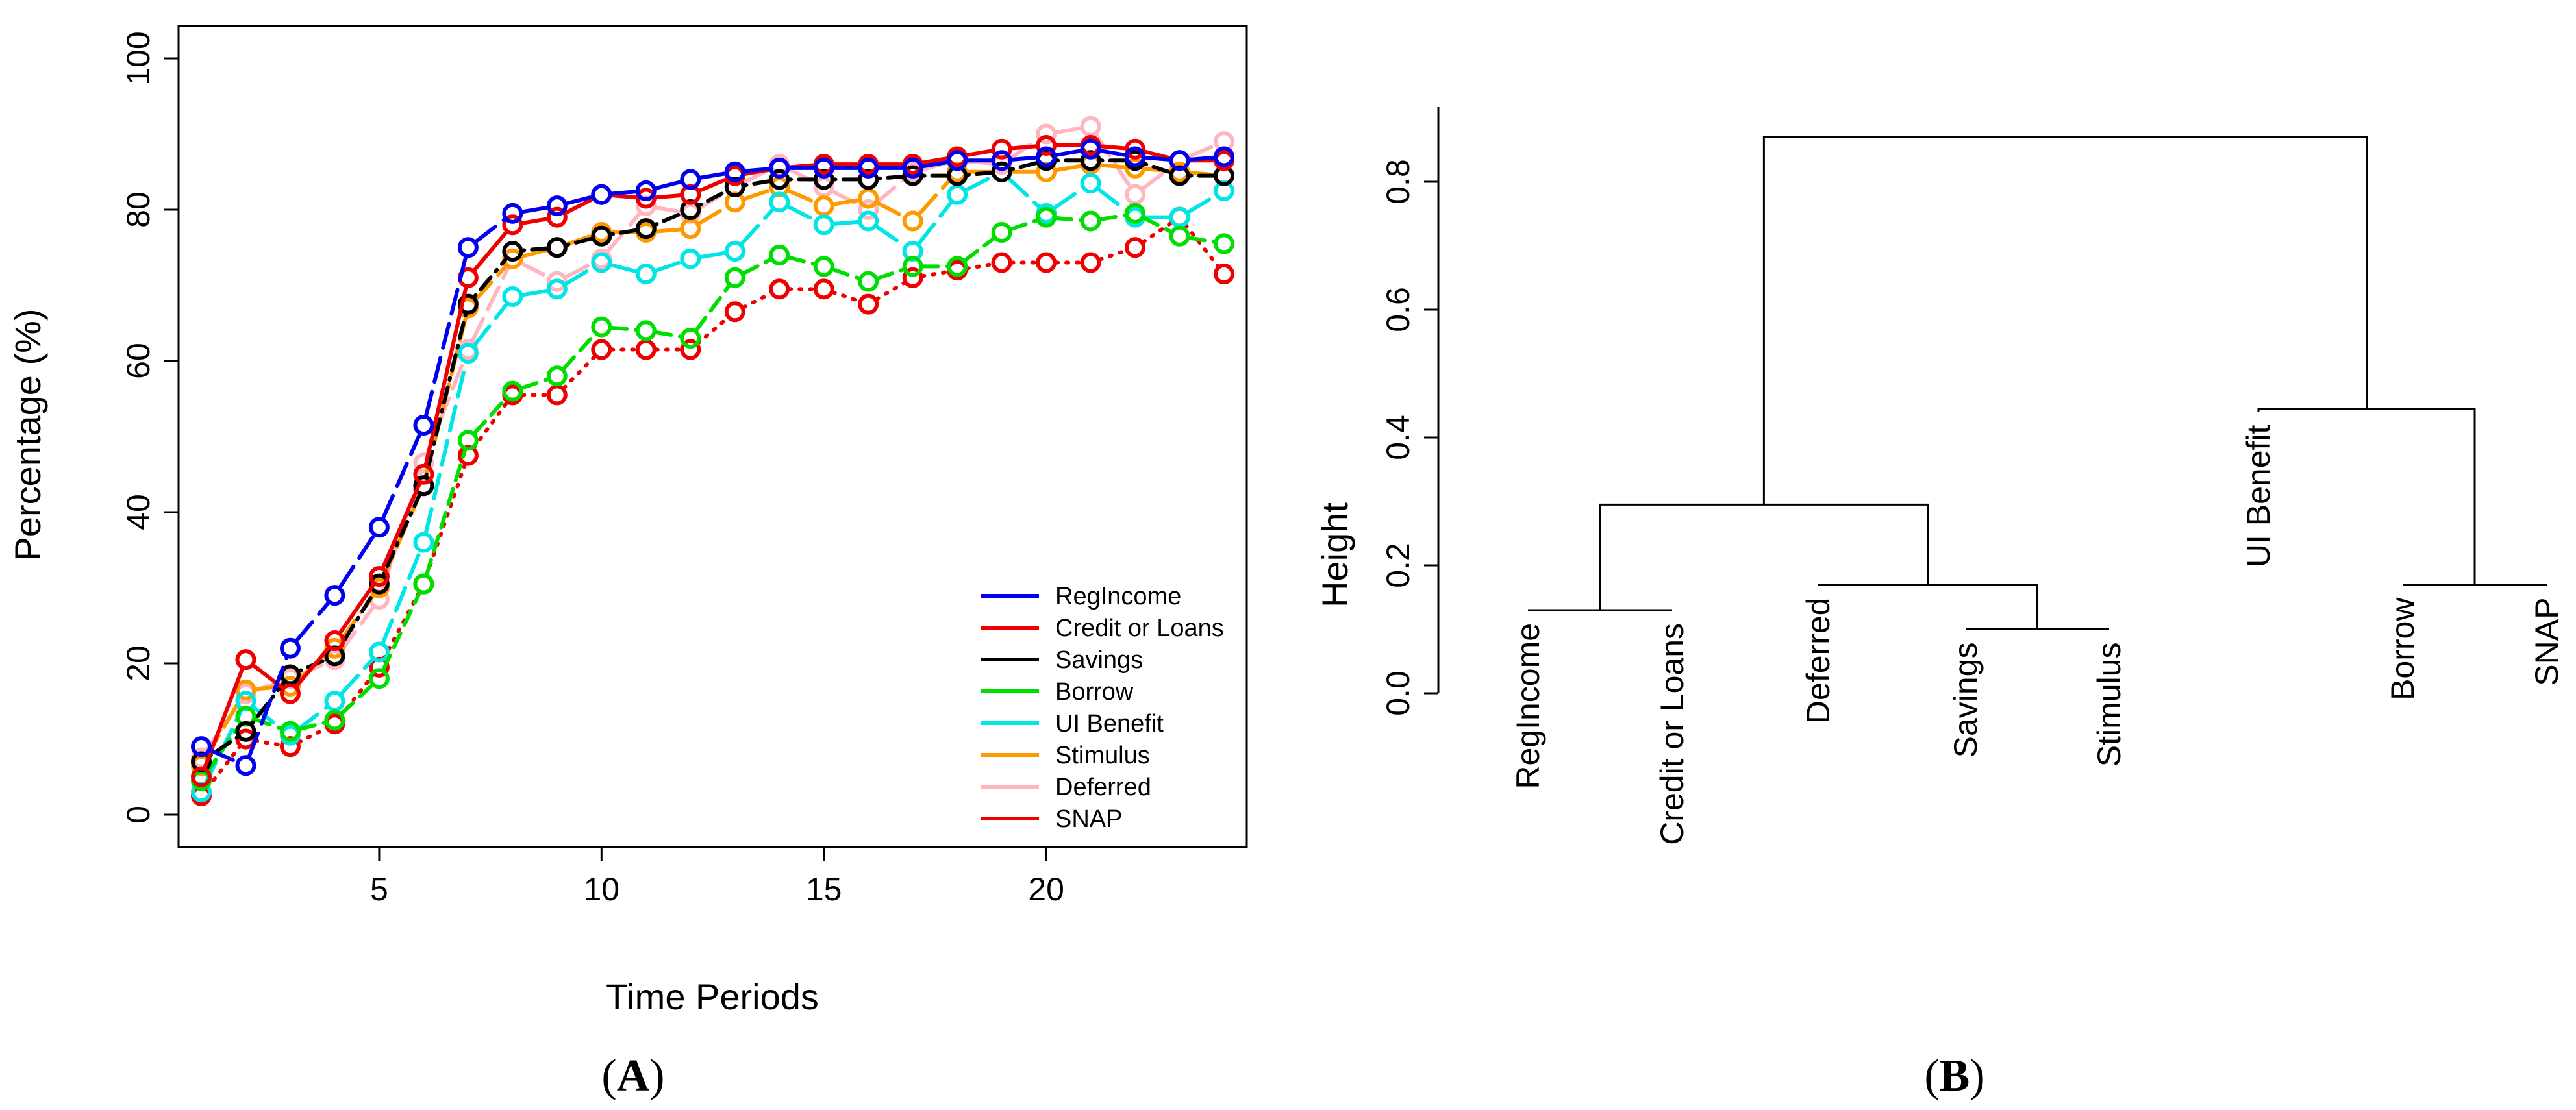 The image size is (2576, 1110). Describe the element at coordinates (1398, 693) in the screenshot. I see `dendrogram-y-tick-label: 0.0` at that location.